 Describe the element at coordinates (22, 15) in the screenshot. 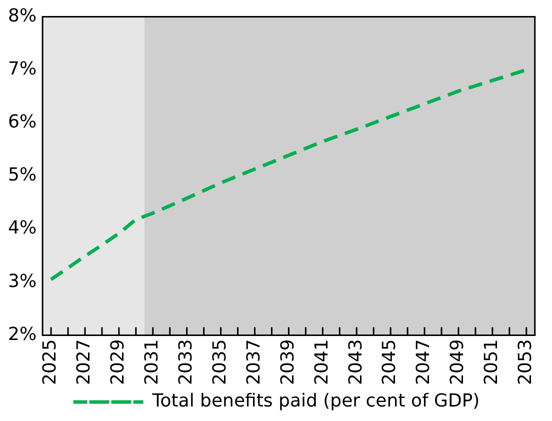

I see `y-tick-label: 8%` at that location.